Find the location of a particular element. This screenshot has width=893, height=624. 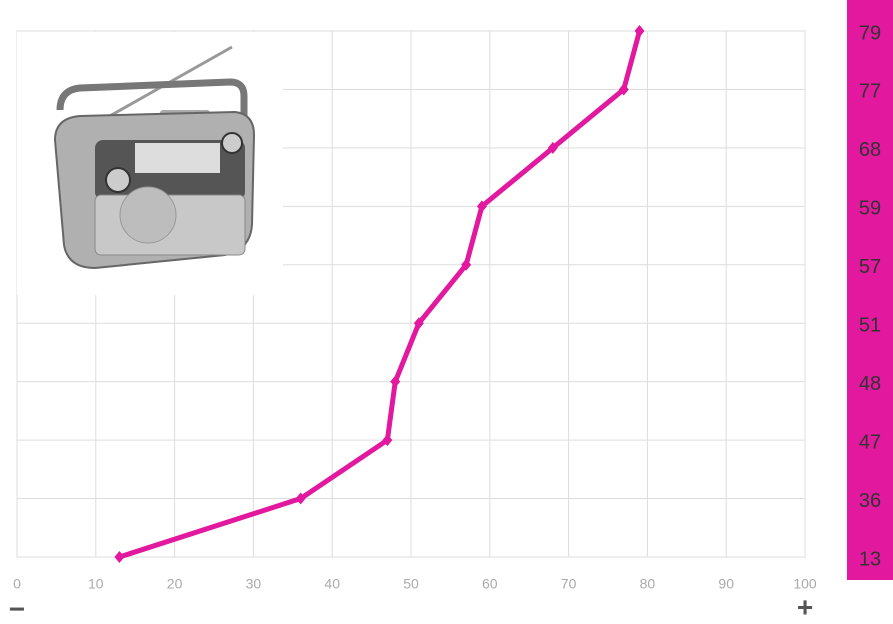

value-label: 57 is located at coordinates (870, 267).